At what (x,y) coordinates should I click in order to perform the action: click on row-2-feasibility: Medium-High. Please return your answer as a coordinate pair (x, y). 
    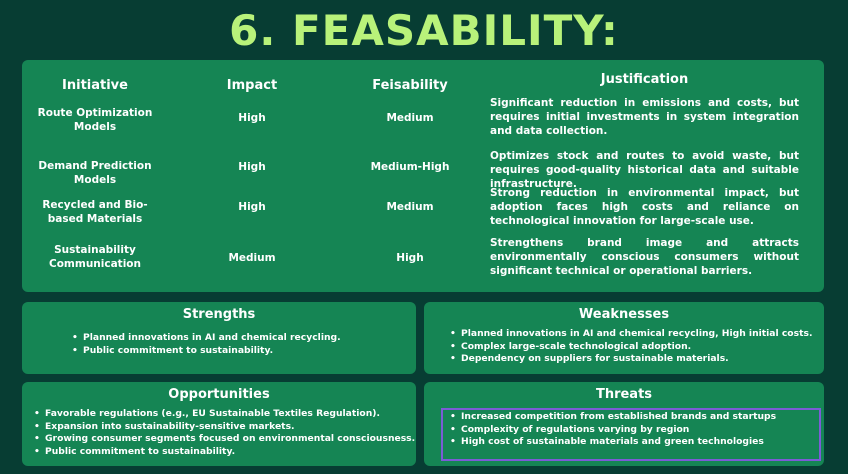
    Looking at the image, I should click on (410, 167).